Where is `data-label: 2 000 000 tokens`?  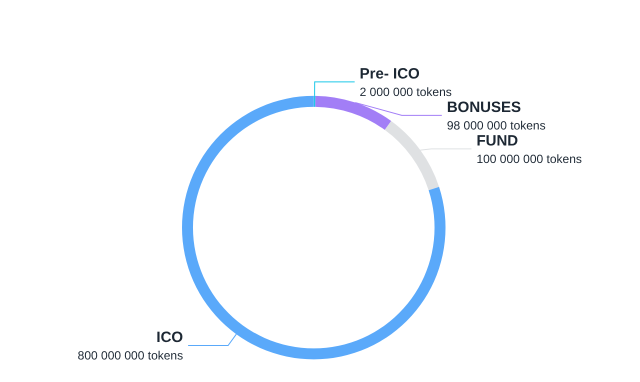
data-label: 2 000 000 tokens is located at coordinates (406, 91).